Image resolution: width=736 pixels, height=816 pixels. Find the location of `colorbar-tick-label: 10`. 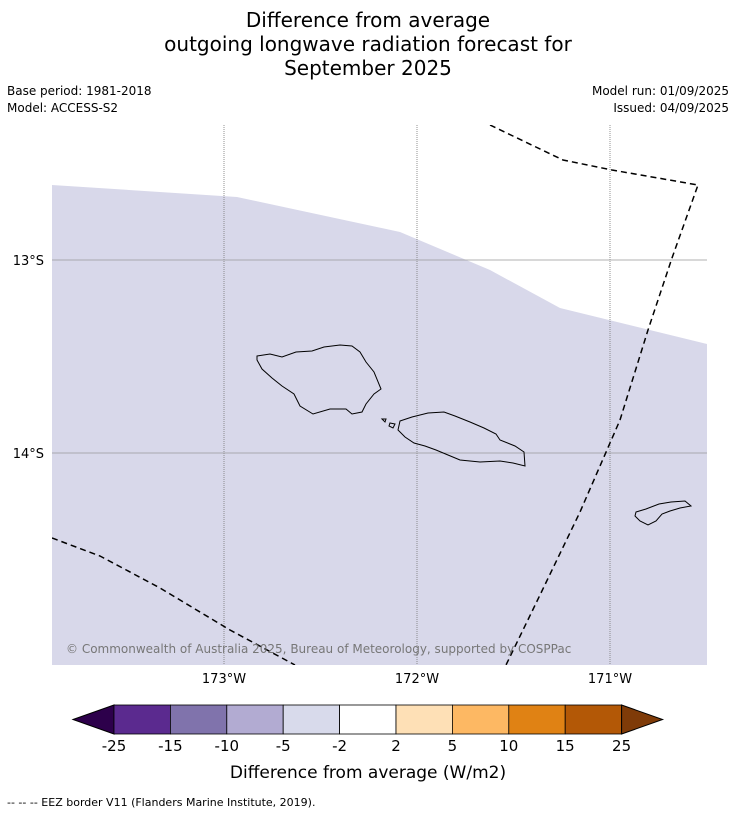

colorbar-tick-label: 10 is located at coordinates (508, 746).